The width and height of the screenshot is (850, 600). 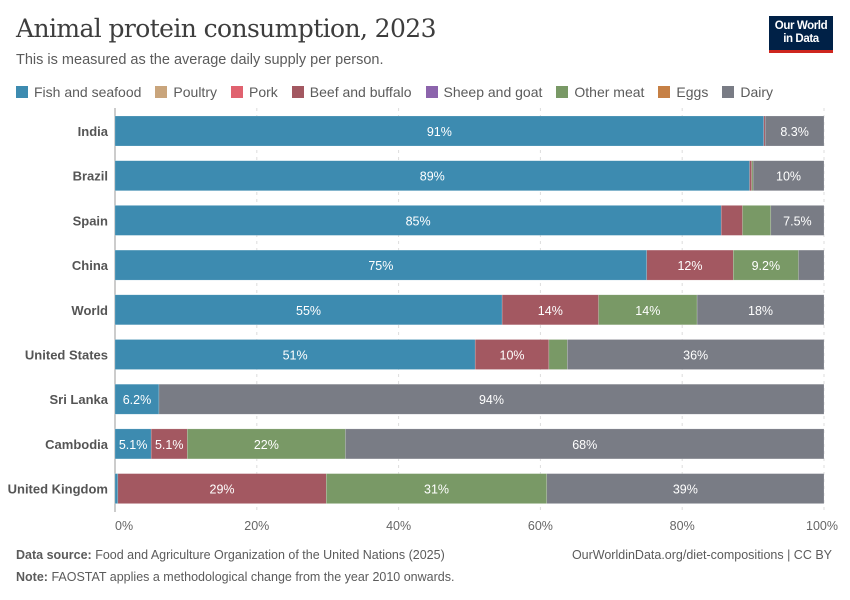 I want to click on data-label: 55%, so click(x=308, y=311).